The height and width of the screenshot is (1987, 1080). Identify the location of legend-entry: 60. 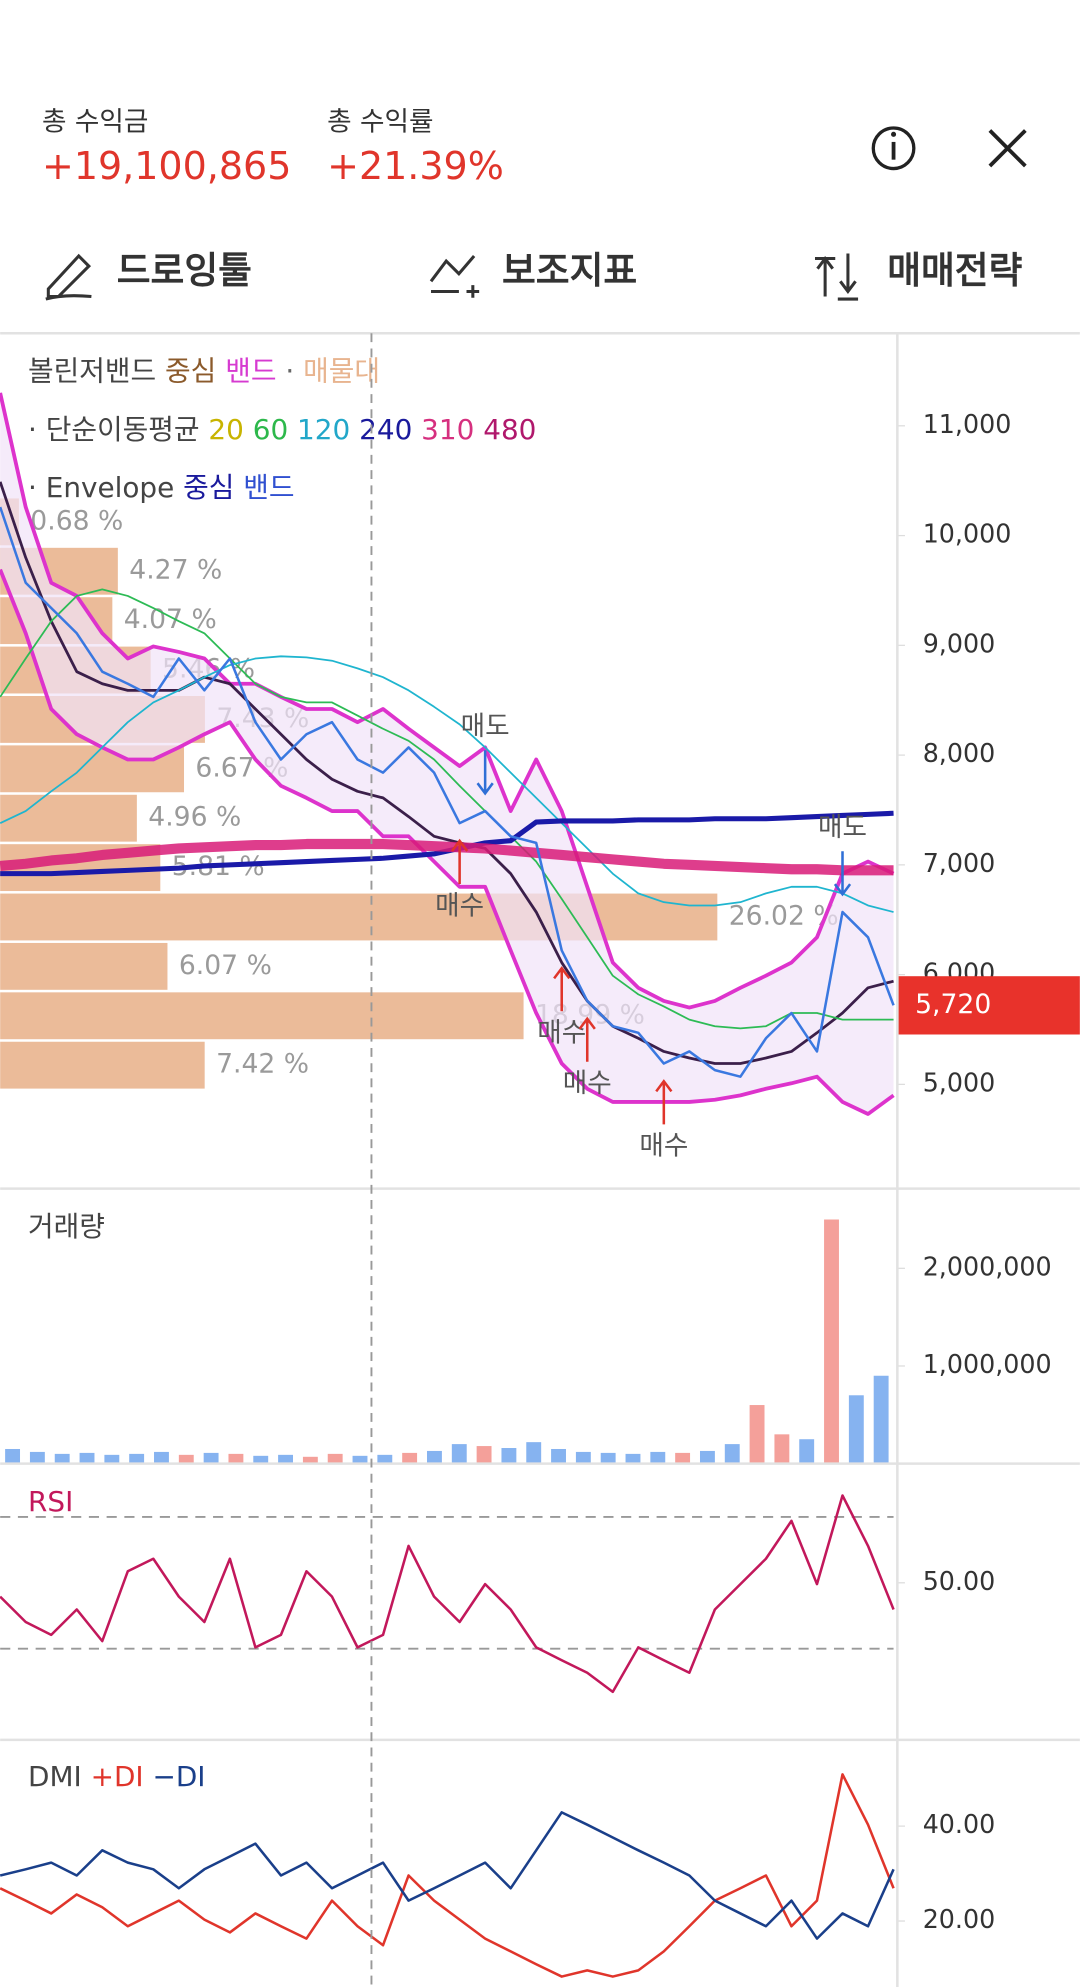
(270, 429).